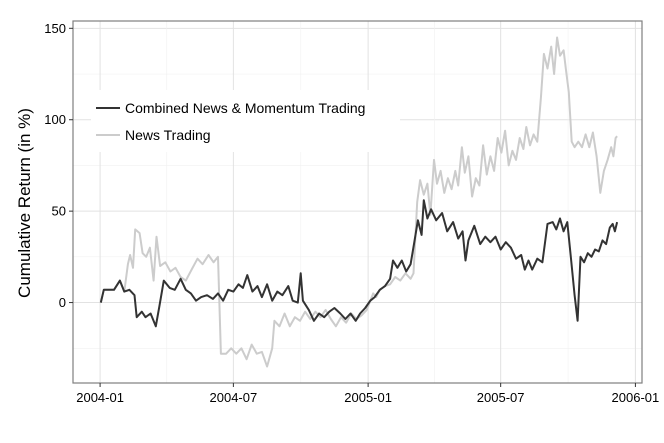  Describe the element at coordinates (24, 203) in the screenshot. I see `y-axis-title: Cumulative Return (in %)` at that location.